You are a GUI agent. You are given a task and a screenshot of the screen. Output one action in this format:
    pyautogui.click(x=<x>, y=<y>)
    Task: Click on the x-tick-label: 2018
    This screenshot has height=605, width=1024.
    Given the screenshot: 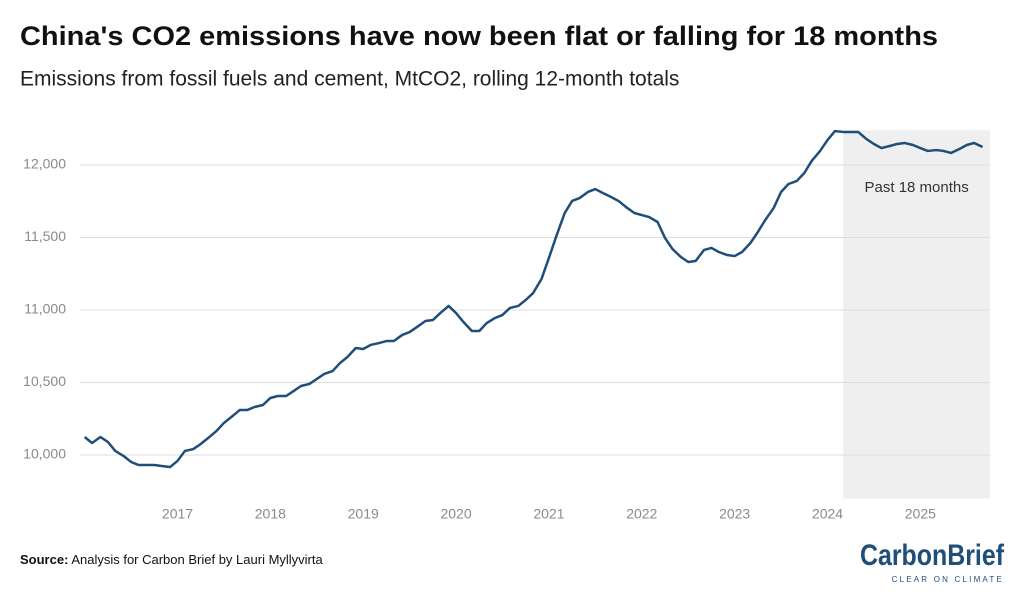 What is the action you would take?
    pyautogui.click(x=270, y=514)
    